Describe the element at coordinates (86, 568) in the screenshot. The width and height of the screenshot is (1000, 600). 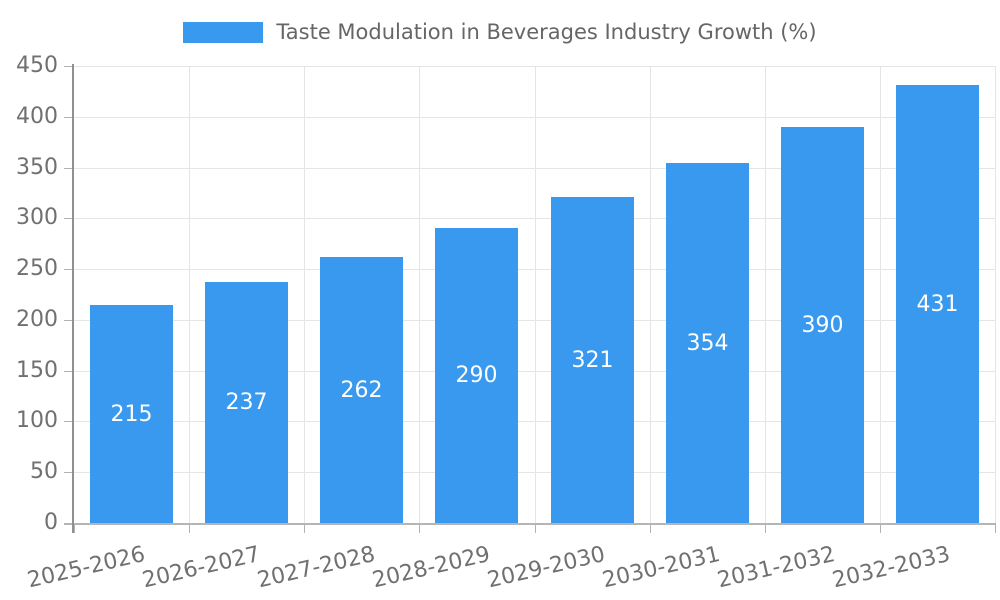
I see `x-tick-label: 2025-2026` at that location.